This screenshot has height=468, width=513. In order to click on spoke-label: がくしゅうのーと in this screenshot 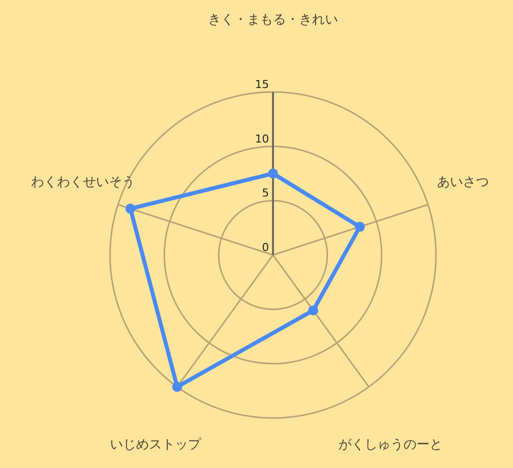, I will do `click(390, 445)`.